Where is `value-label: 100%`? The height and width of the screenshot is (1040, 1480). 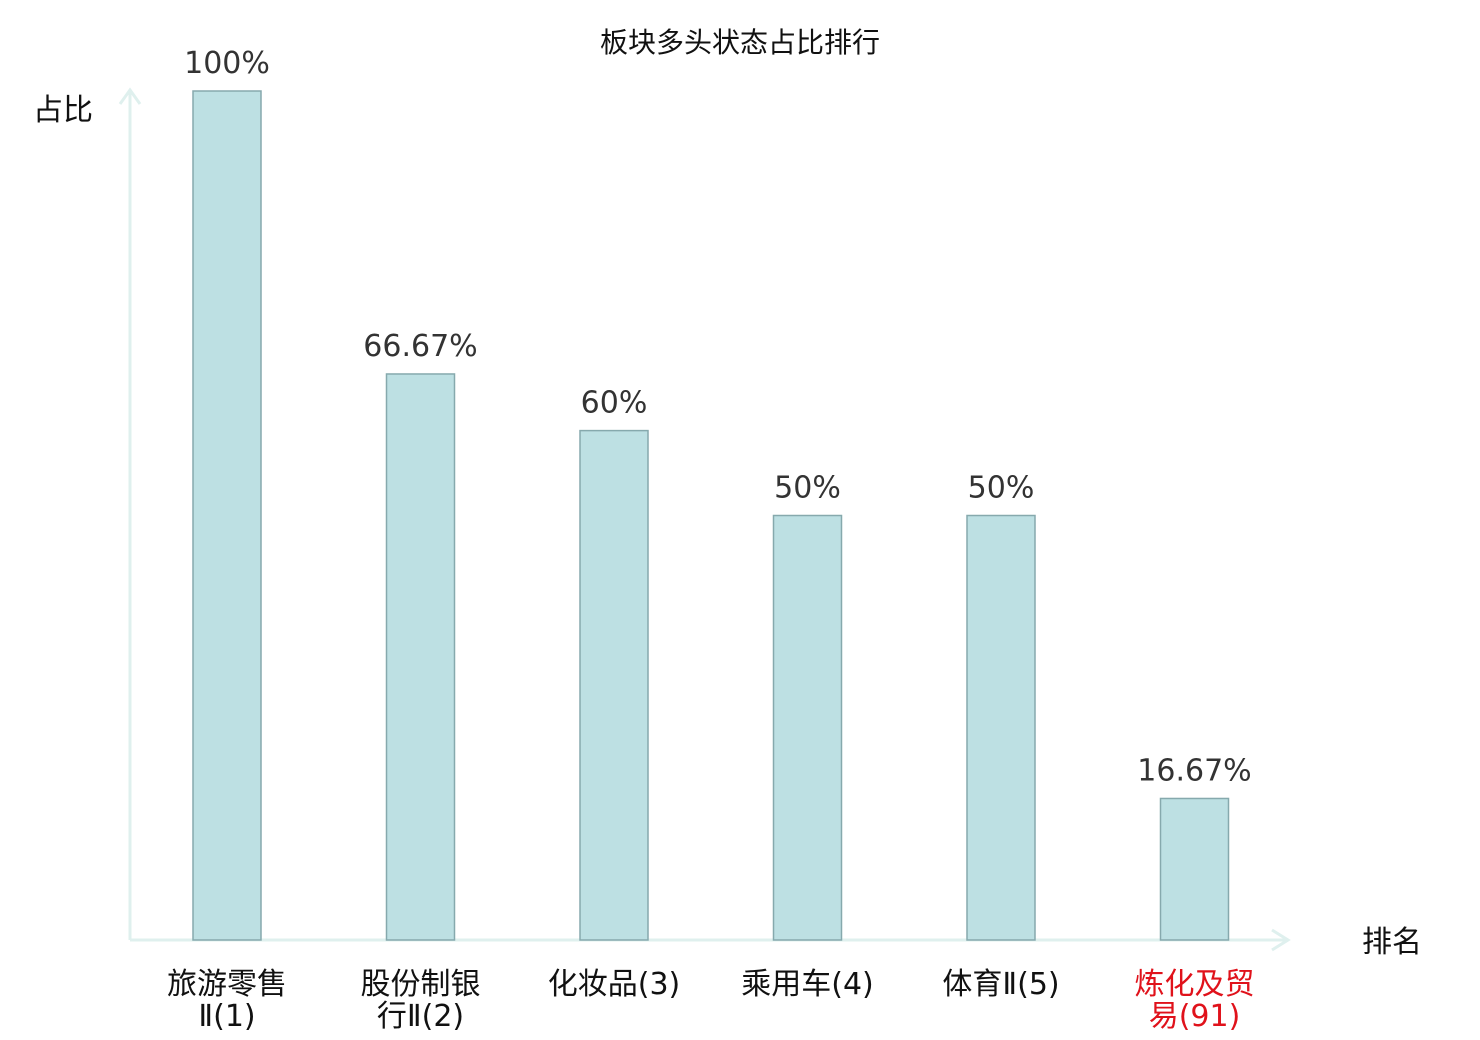
value-label: 100% is located at coordinates (227, 63).